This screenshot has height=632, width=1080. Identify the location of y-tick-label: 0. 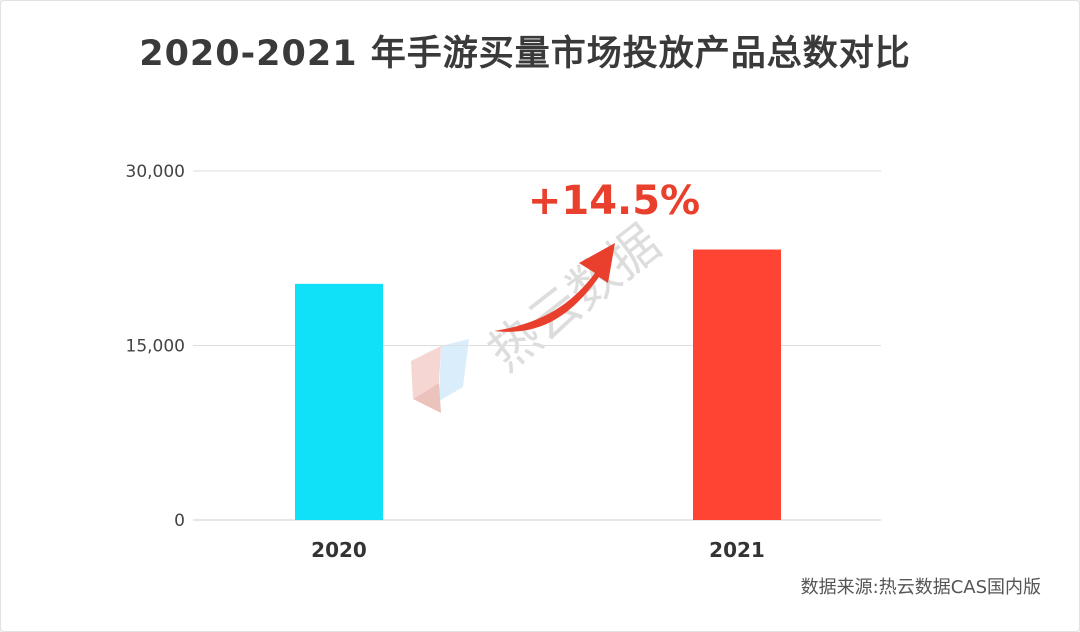
(179, 521).